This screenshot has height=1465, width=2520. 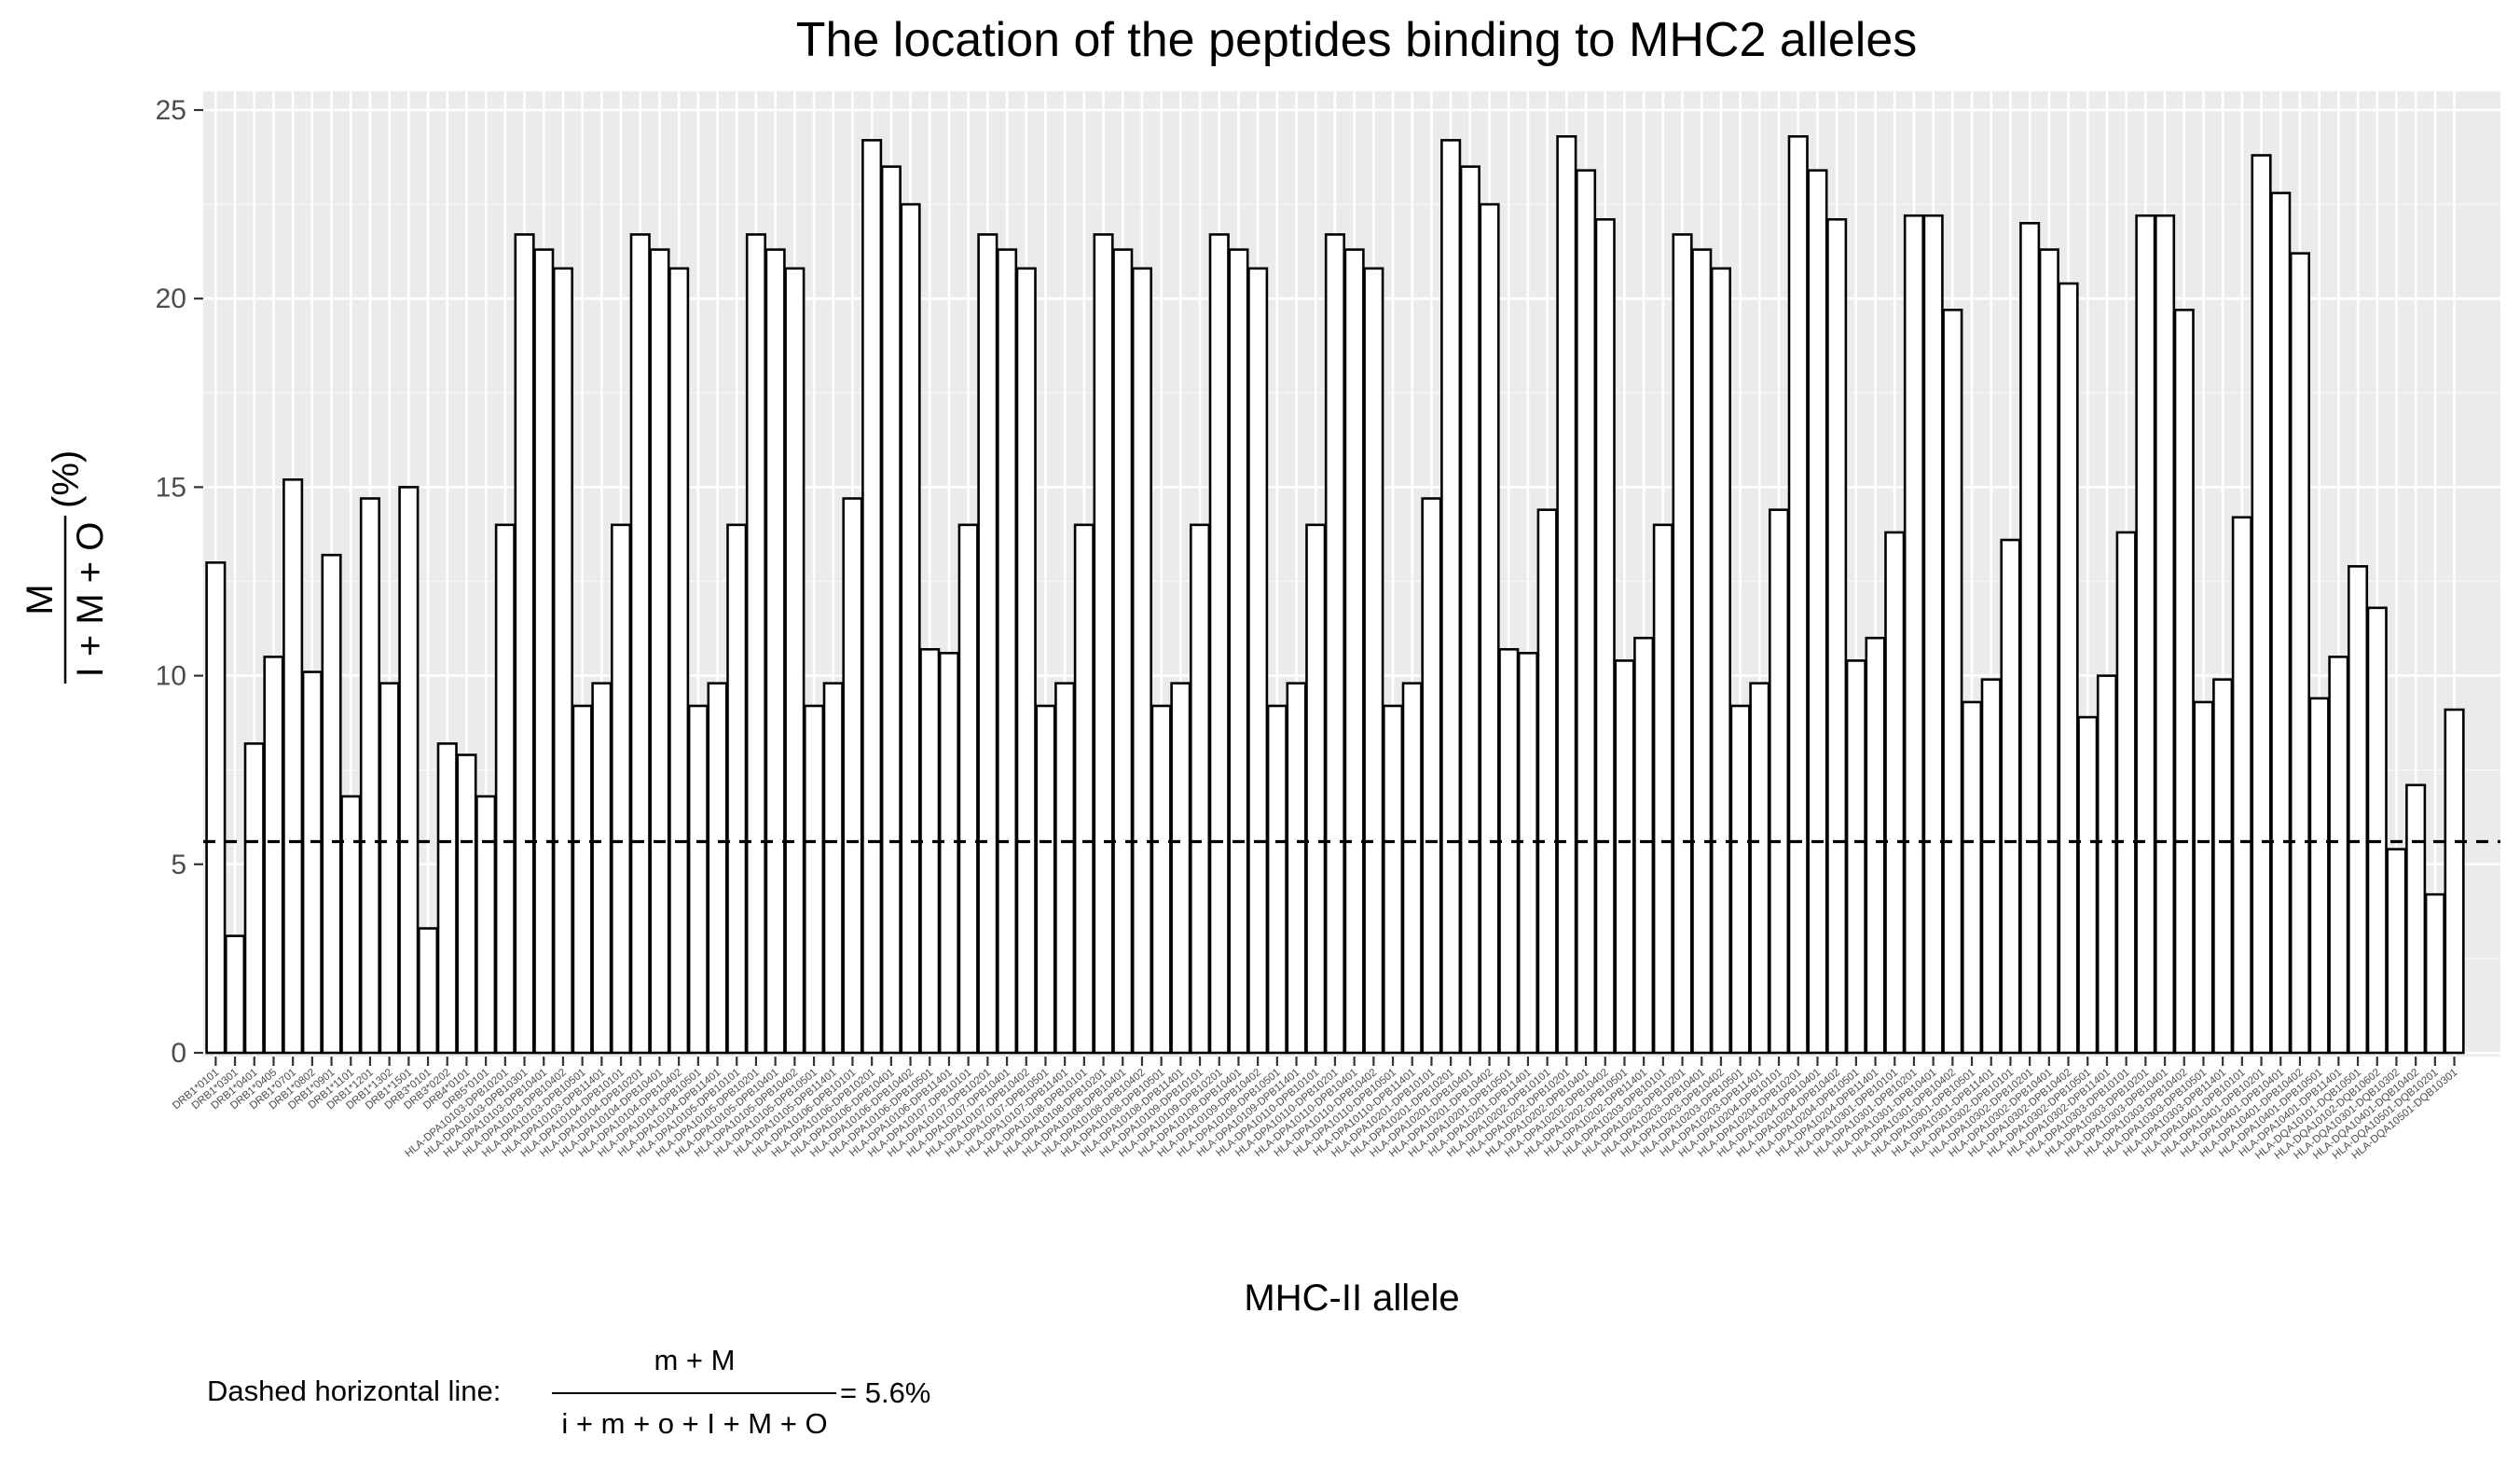 What do you see at coordinates (65, 567) in the screenshot?
I see `y-axis-title: M I + M + O (%)` at bounding box center [65, 567].